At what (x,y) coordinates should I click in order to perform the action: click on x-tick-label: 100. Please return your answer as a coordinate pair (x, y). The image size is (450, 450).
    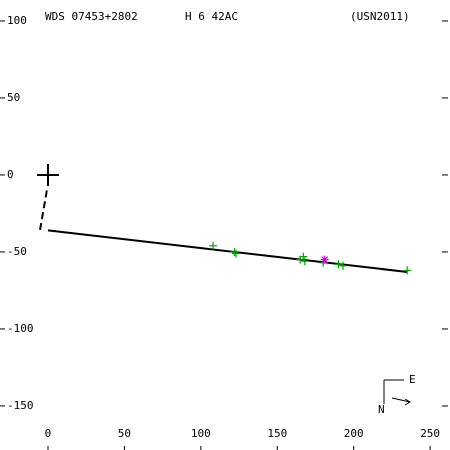
    Looking at the image, I should click on (201, 433).